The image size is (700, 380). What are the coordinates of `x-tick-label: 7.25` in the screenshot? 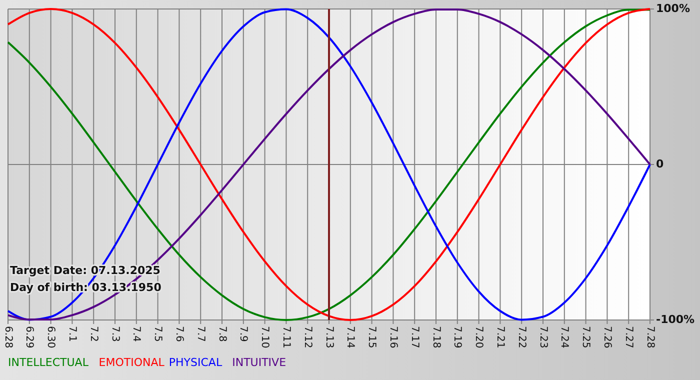 It's located at (586, 337).